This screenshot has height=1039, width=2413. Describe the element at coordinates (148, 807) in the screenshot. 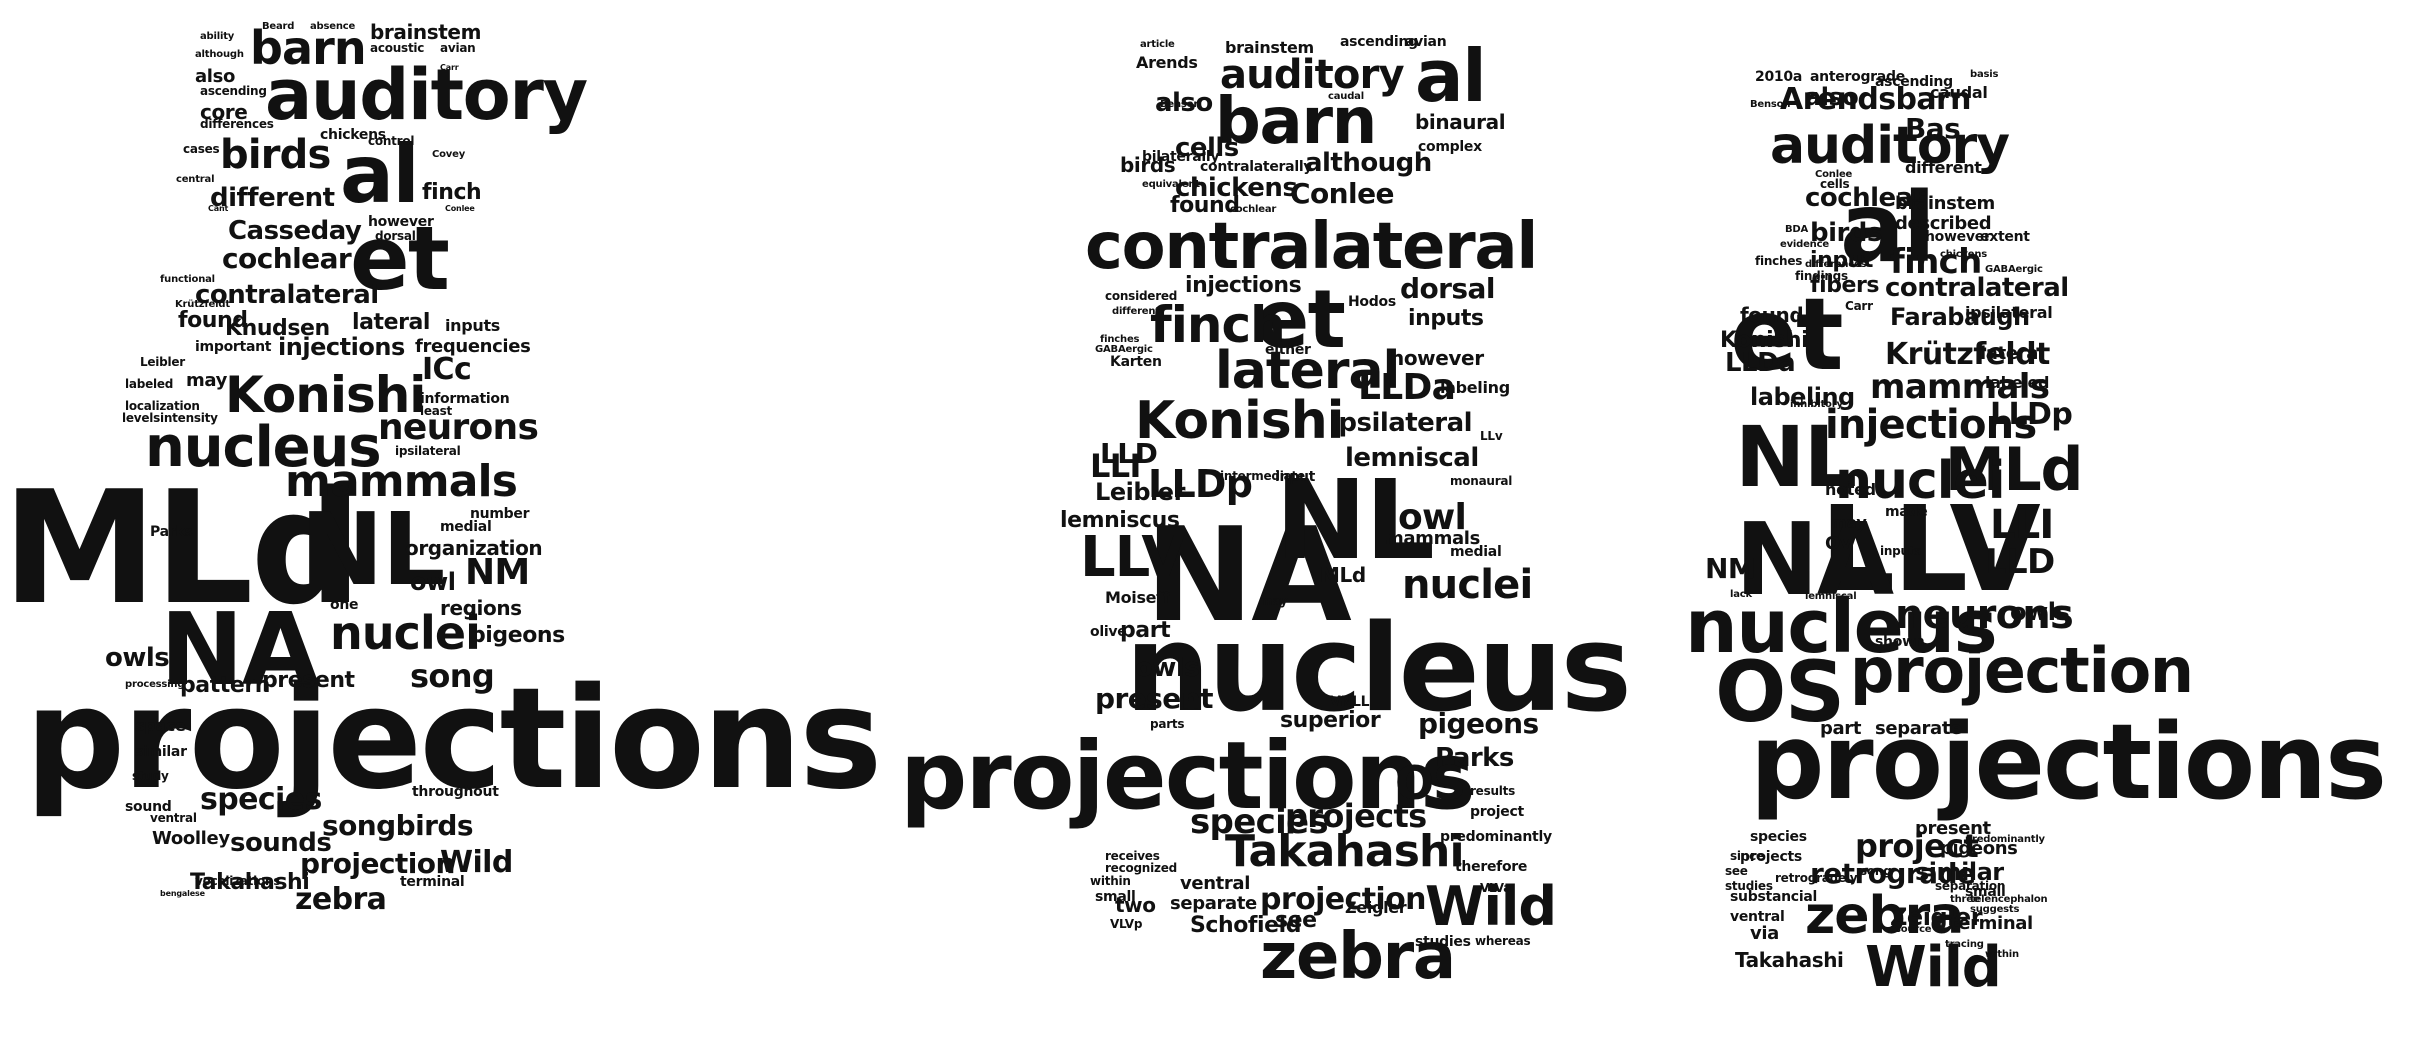

I see `cloud-word: sound` at that location.